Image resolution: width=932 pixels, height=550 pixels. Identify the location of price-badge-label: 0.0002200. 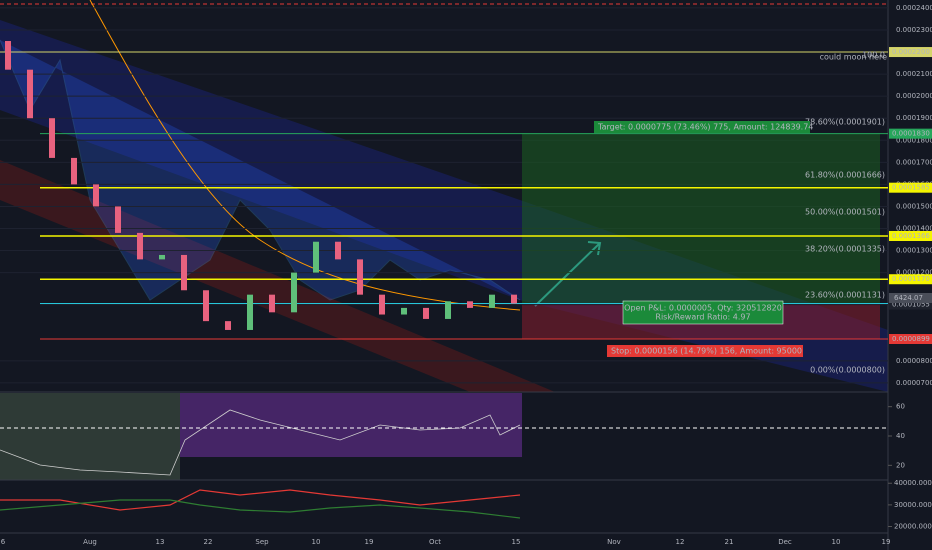
(911, 52).